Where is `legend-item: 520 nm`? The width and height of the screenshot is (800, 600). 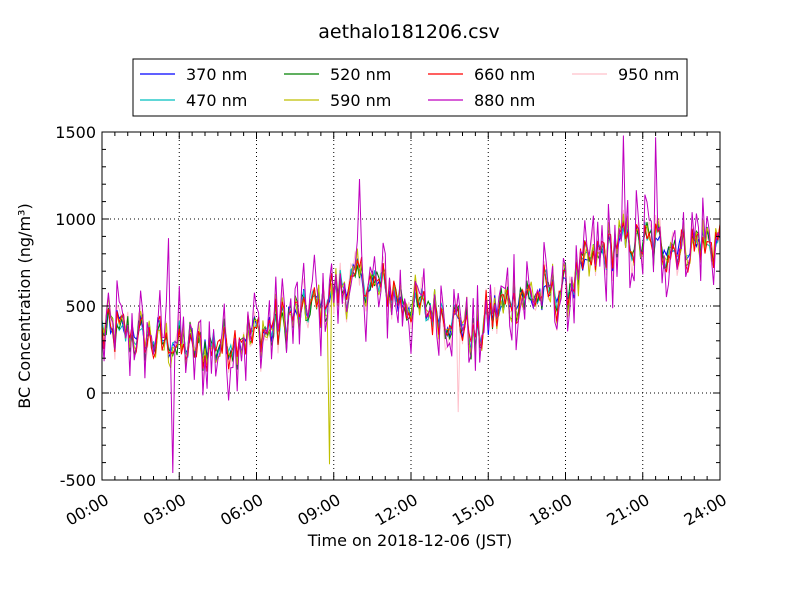
legend-item: 520 nm is located at coordinates (337, 74).